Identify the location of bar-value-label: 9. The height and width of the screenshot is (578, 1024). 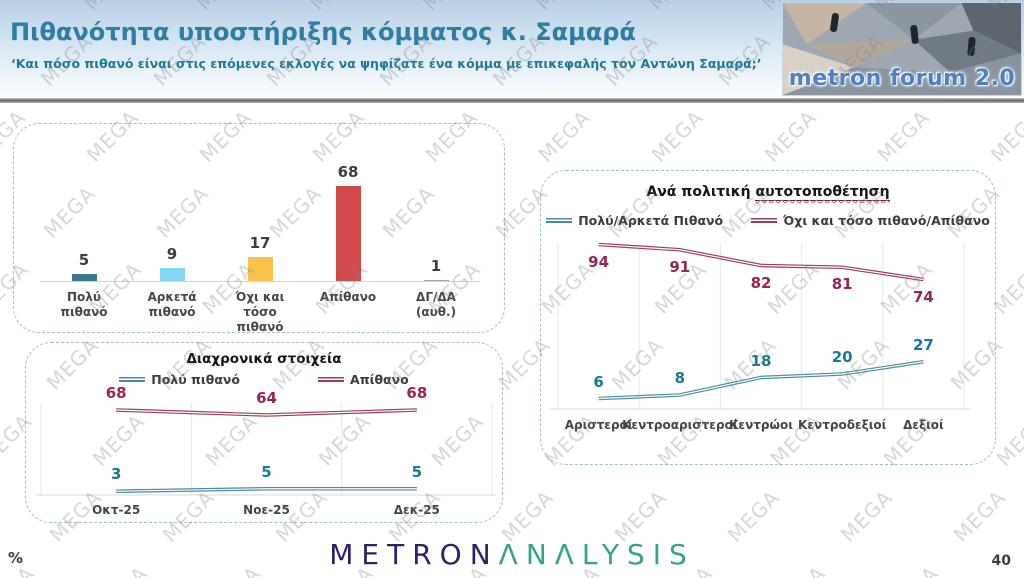
(172, 254).